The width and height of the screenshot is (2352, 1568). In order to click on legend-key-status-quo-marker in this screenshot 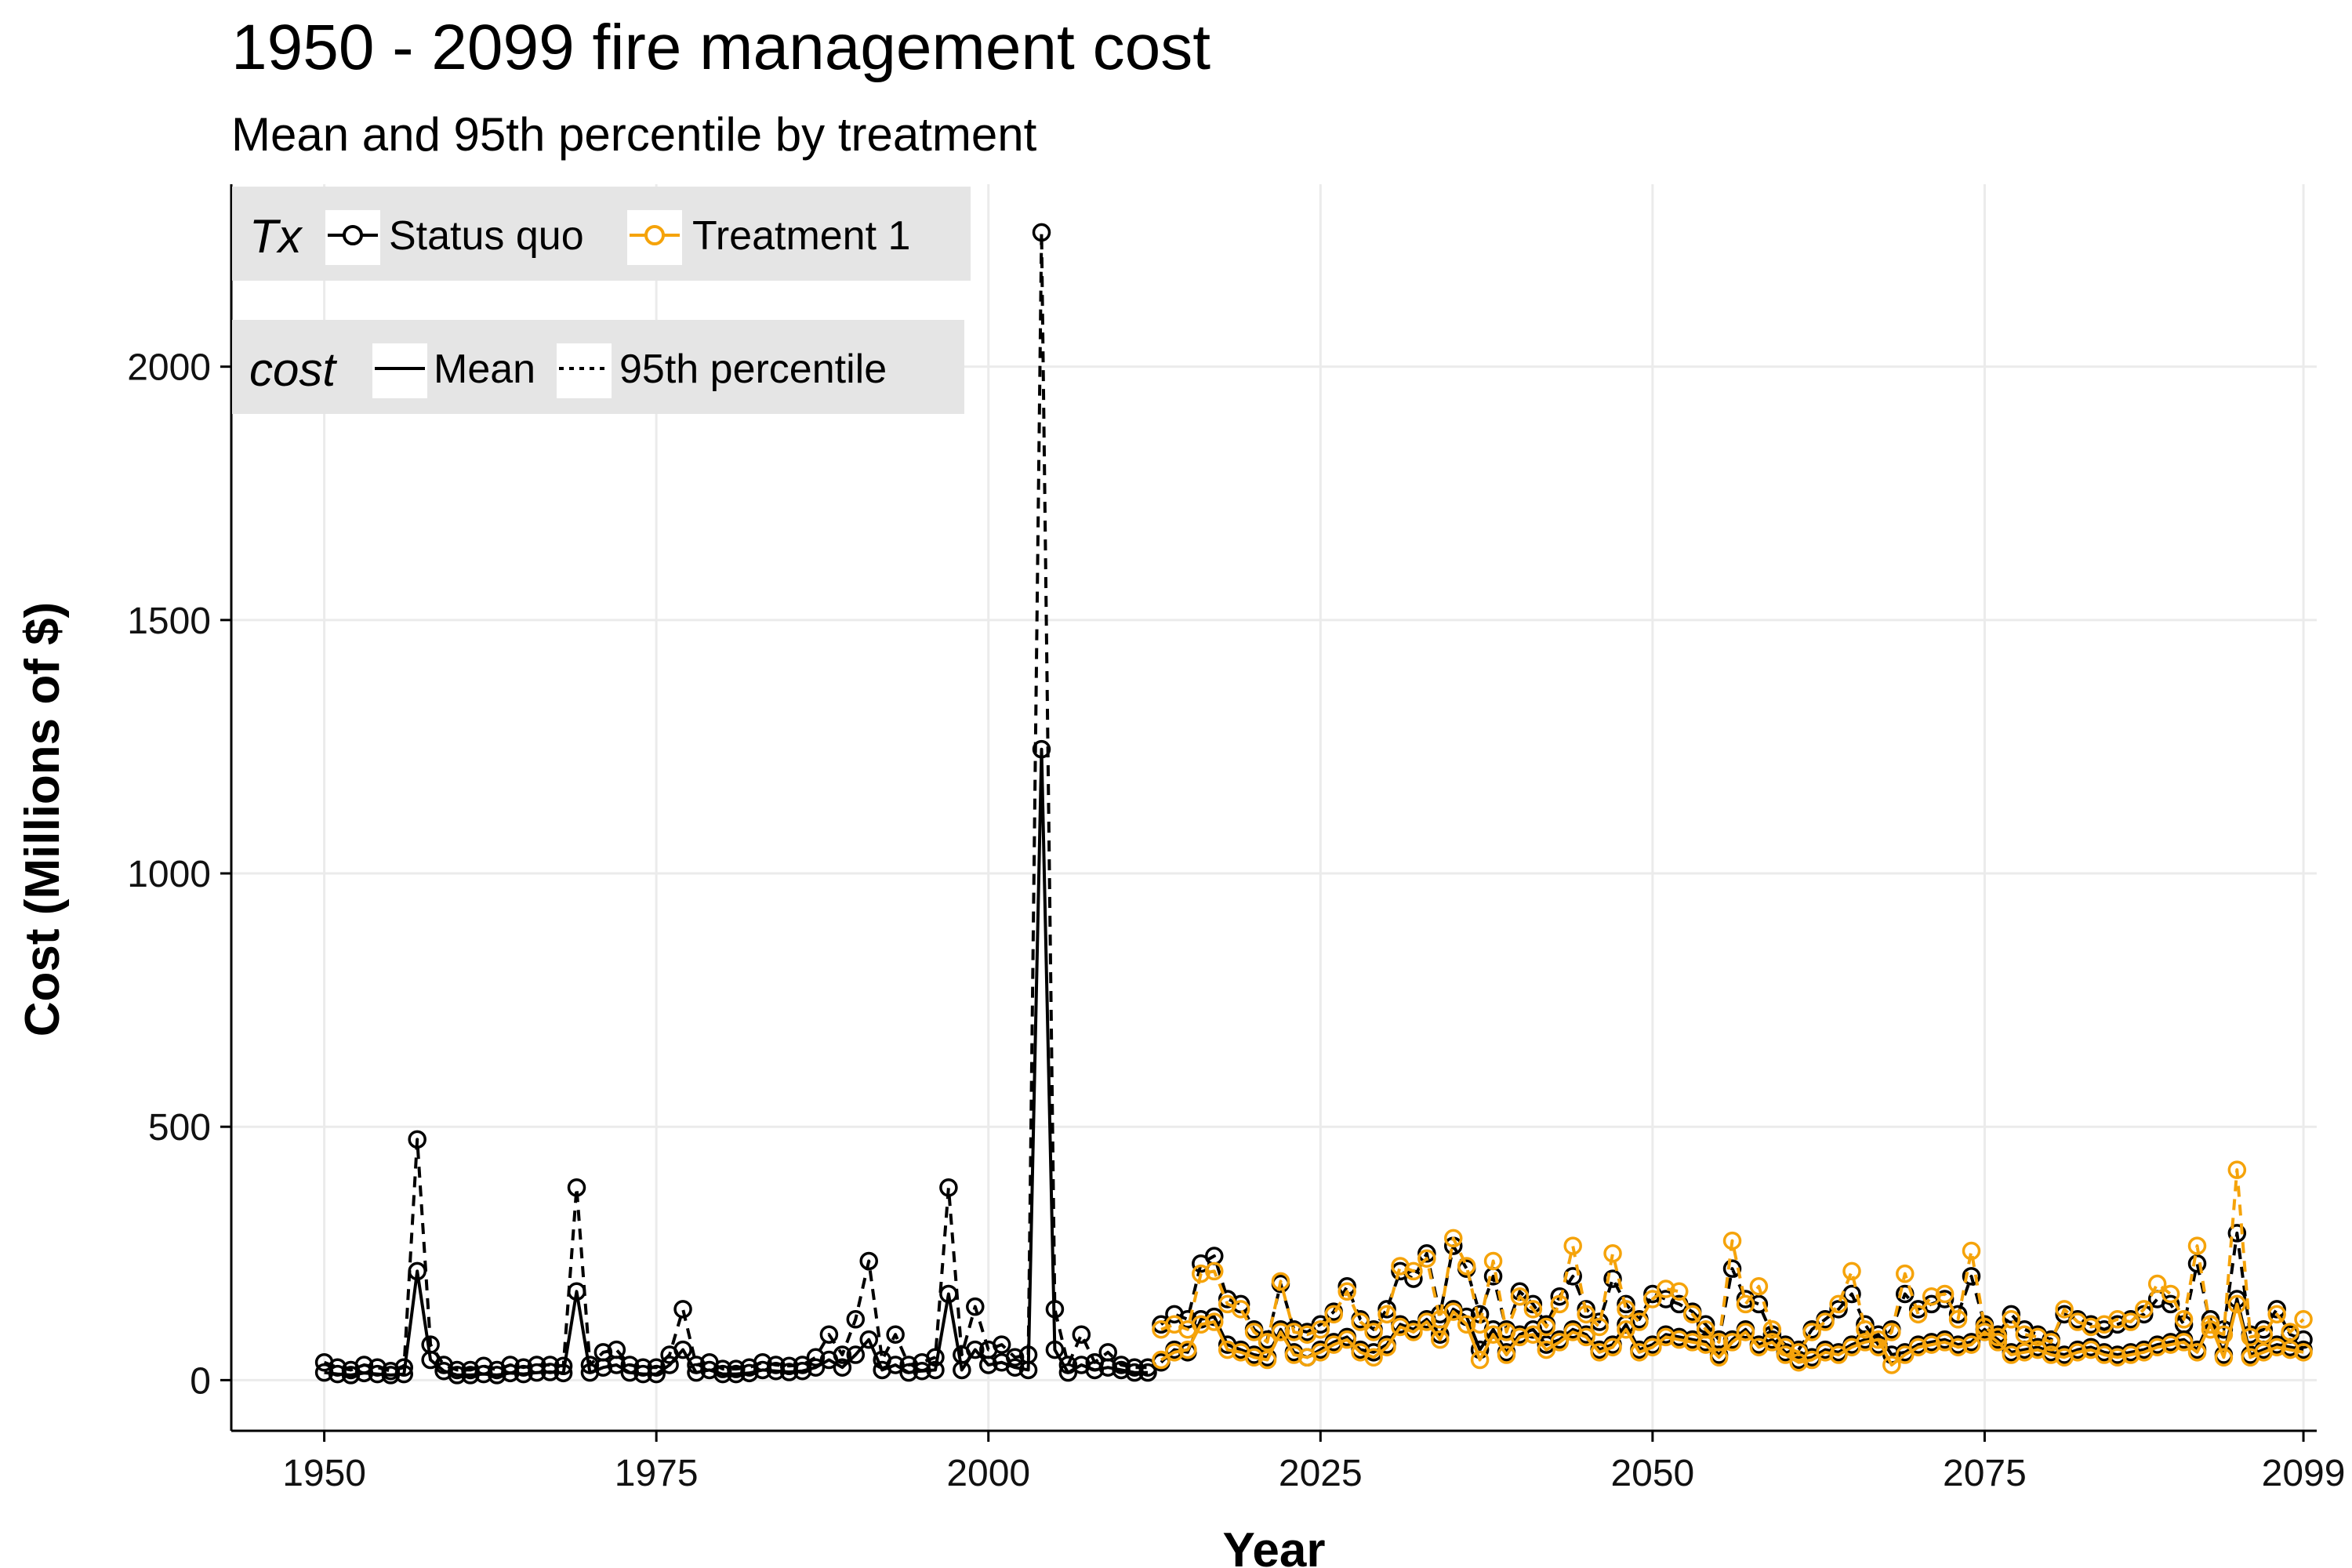, I will do `click(353, 235)`.